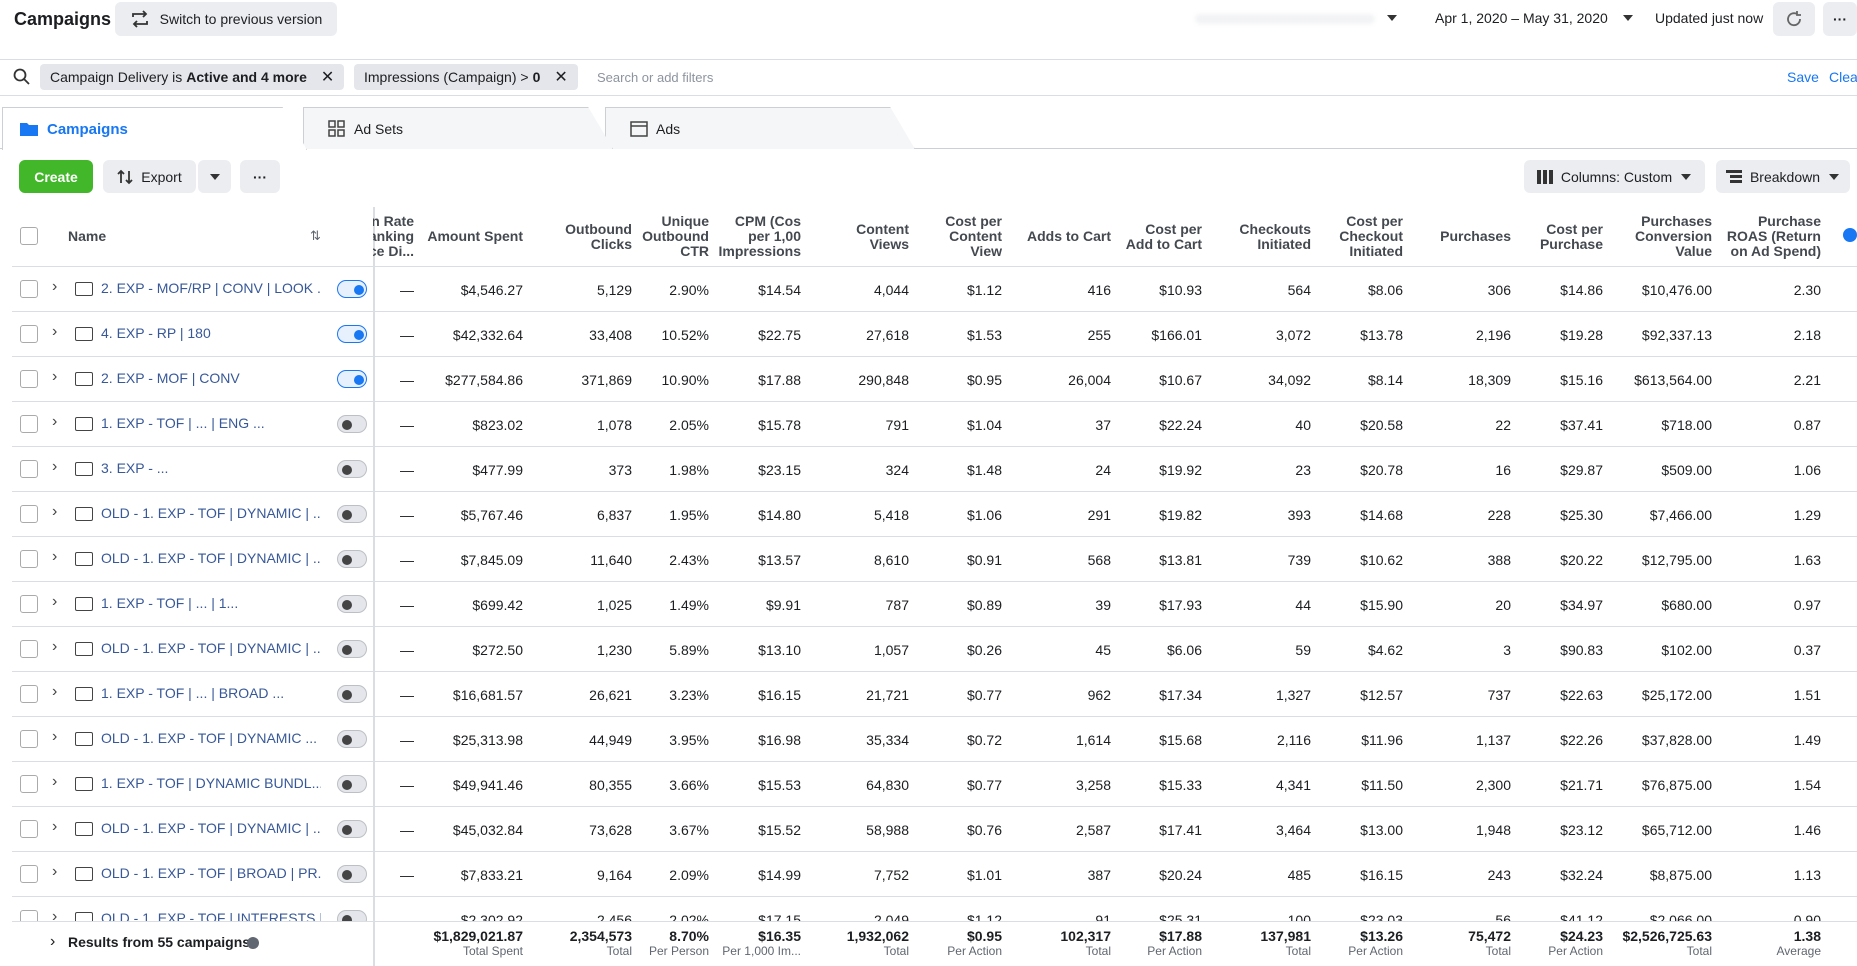 This screenshot has height=966, width=1857. Describe the element at coordinates (675, 236) in the screenshot. I see `col-header: Unique Outbound CTR` at that location.